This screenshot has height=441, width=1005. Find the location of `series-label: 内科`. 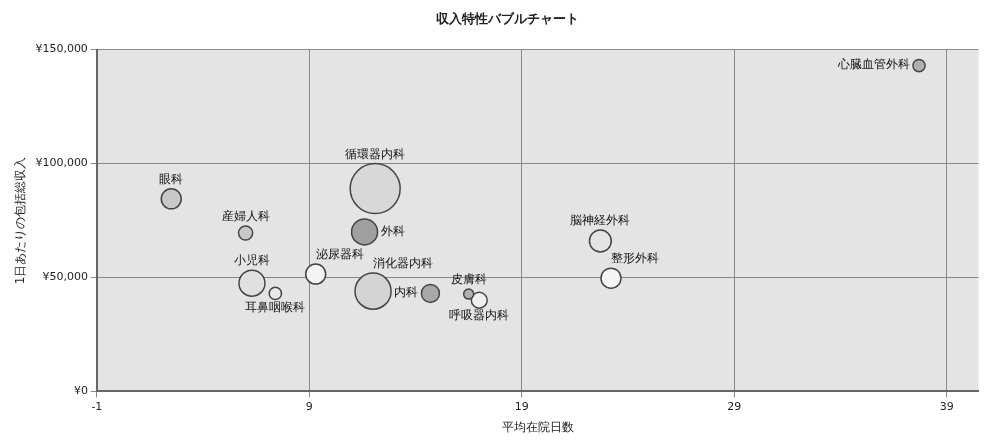

series-label: 内科 is located at coordinates (406, 292).